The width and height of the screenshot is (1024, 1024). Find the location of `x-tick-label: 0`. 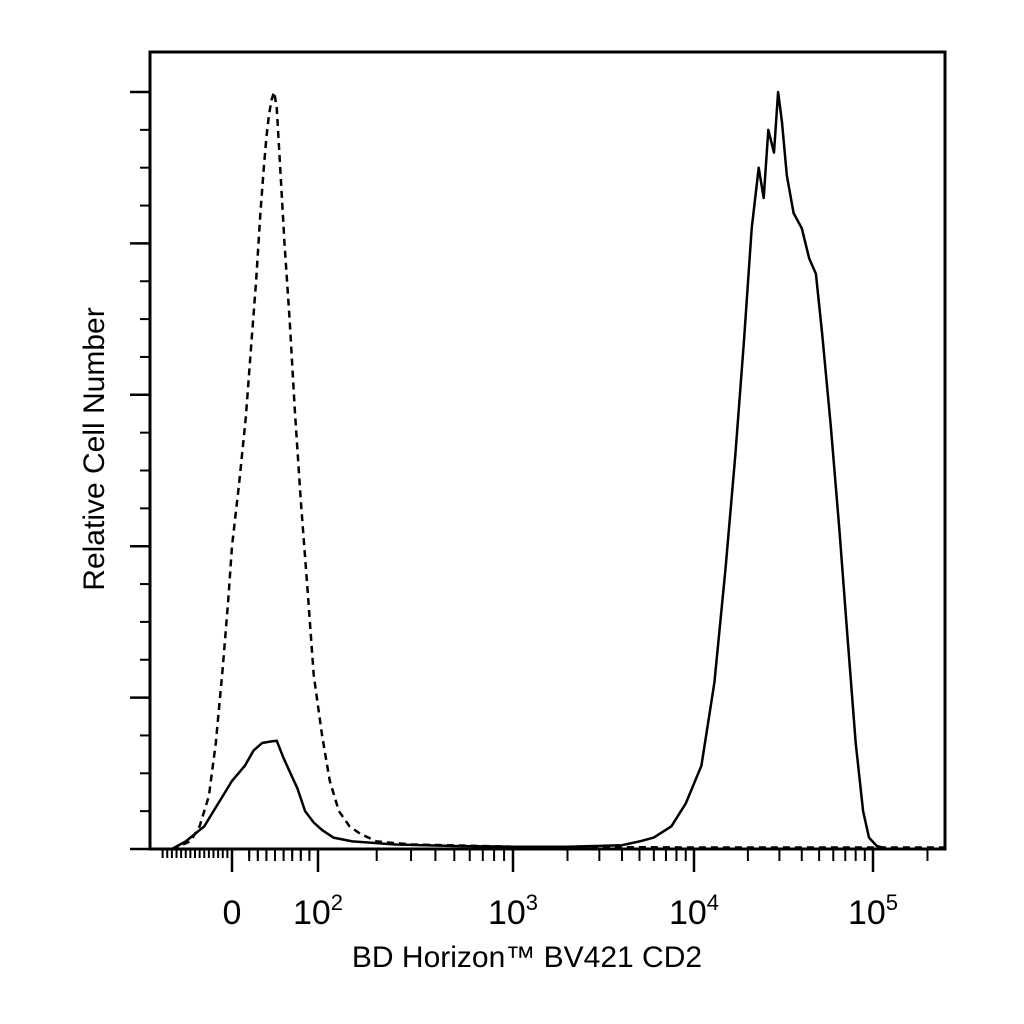

x-tick-label: 0 is located at coordinates (232, 913).